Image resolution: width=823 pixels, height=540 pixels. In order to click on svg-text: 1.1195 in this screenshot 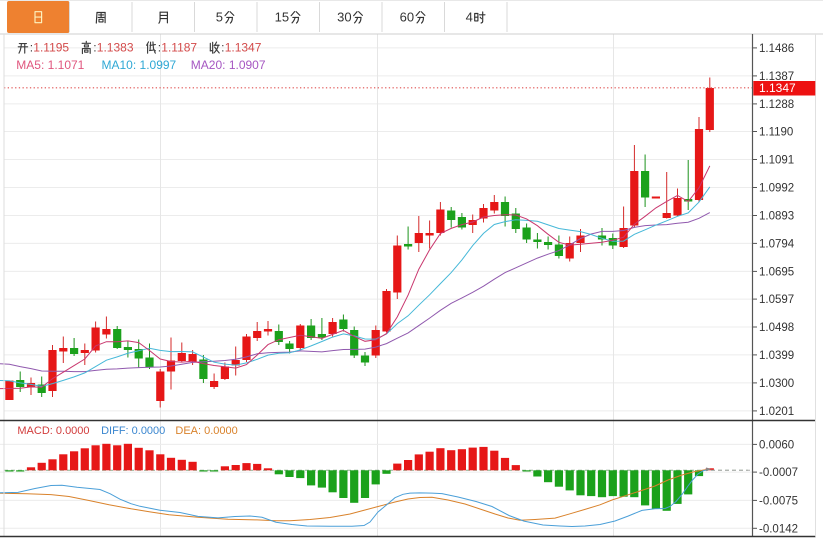, I will do `click(51, 48)`.